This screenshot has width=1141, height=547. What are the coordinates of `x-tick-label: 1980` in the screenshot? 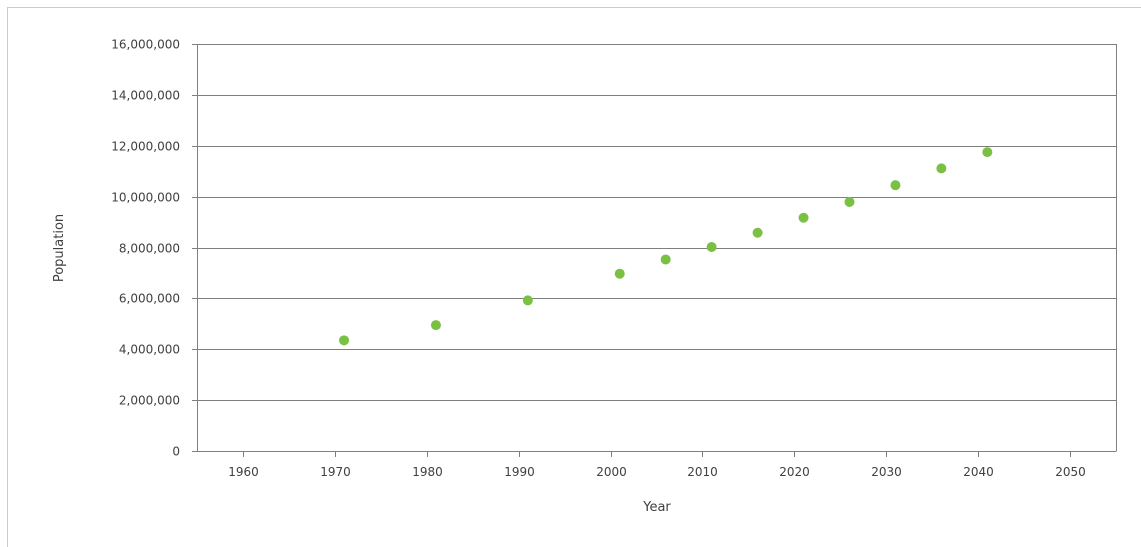 It's located at (427, 472).